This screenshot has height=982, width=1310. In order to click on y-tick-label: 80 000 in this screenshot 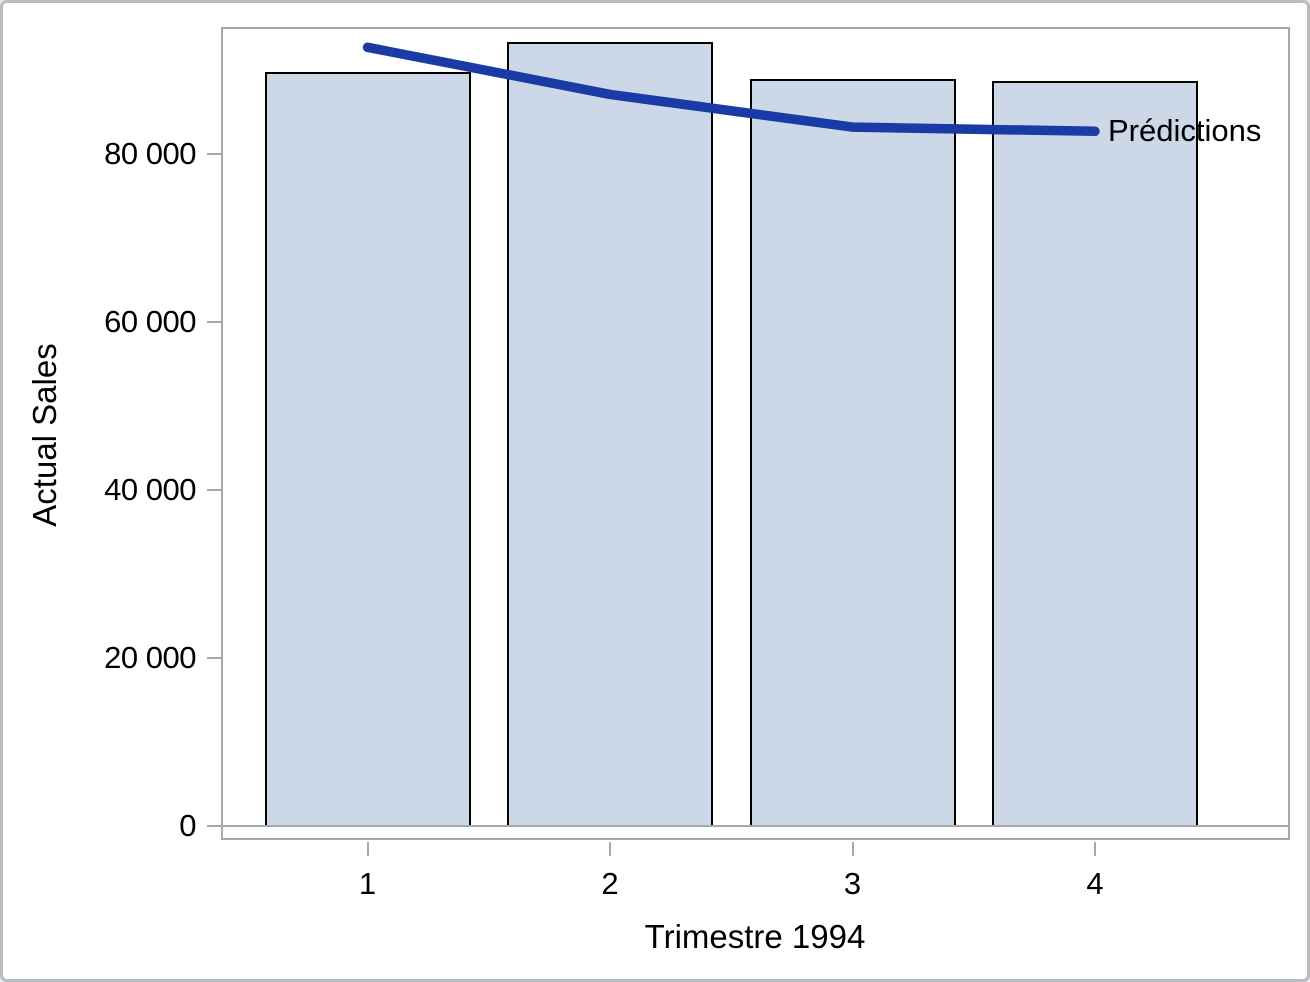, I will do `click(150, 153)`.